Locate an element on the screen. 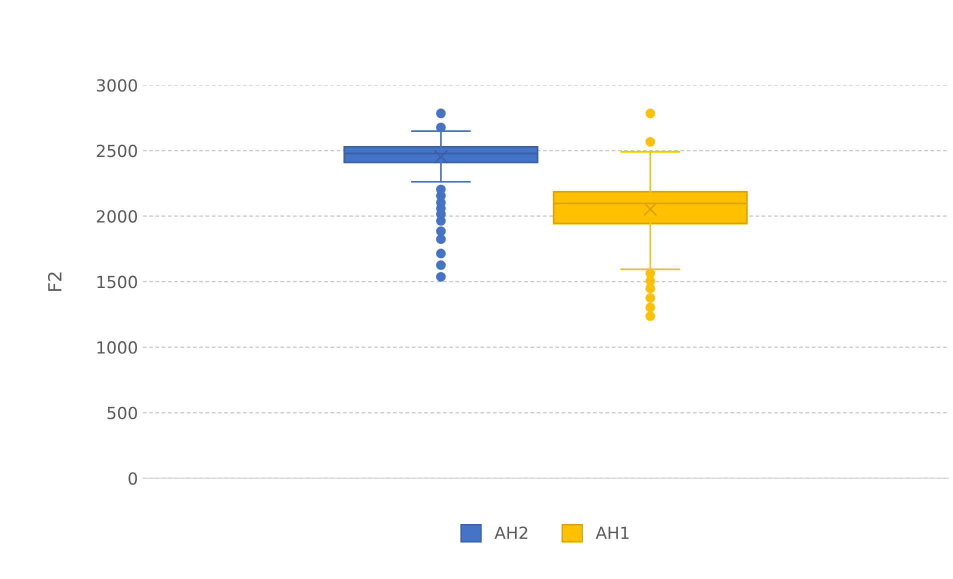  y-tick-label: 3000 is located at coordinates (116, 85).